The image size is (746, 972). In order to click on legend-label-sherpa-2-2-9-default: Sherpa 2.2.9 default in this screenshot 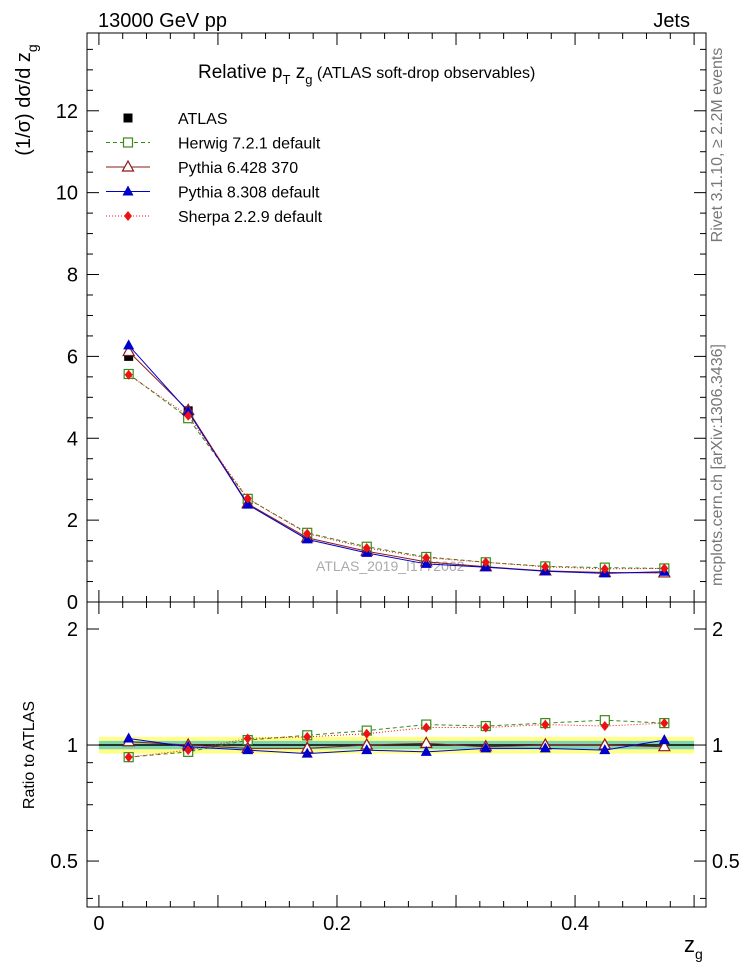, I will do `click(250, 217)`.